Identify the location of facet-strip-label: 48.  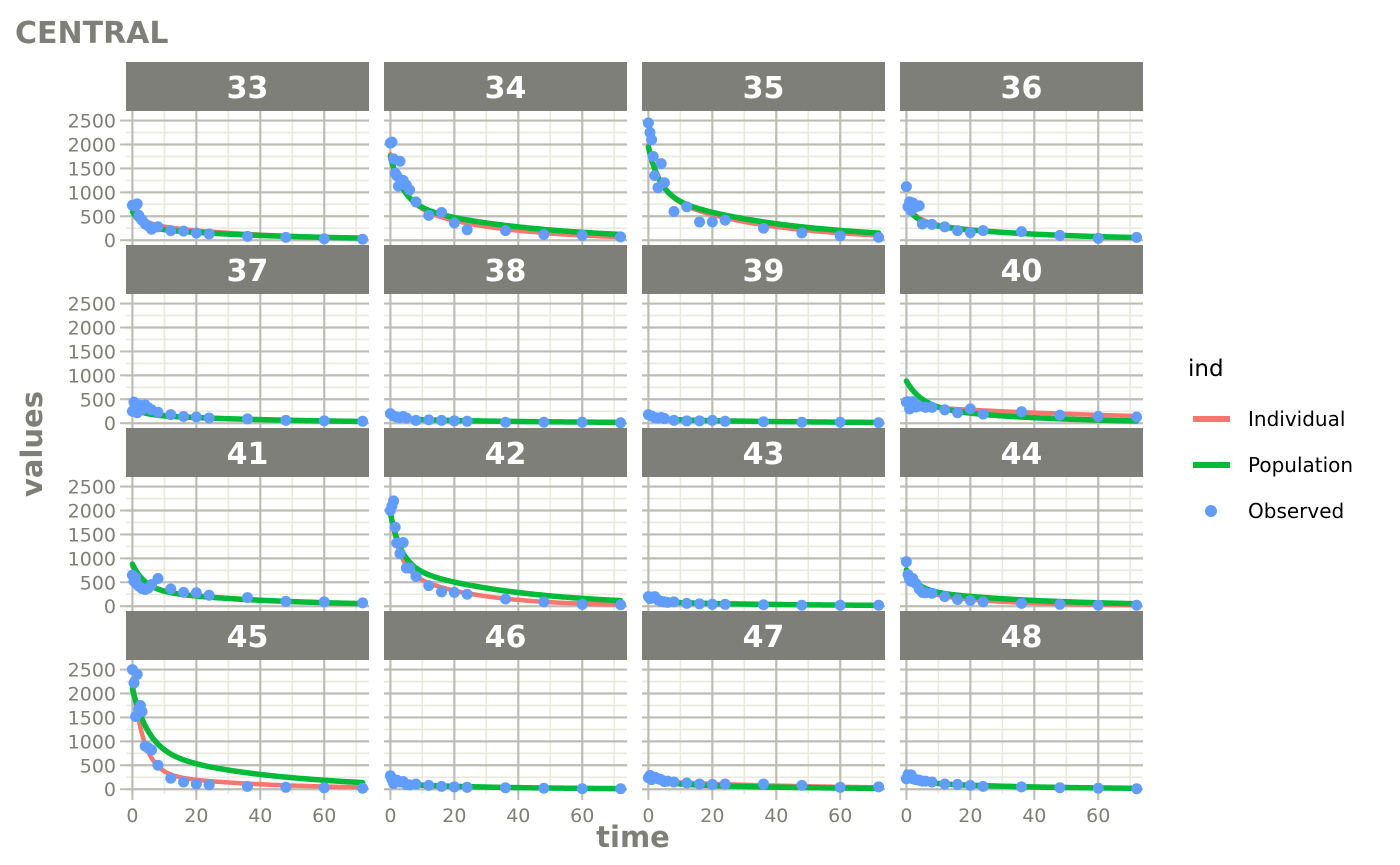
(1022, 637).